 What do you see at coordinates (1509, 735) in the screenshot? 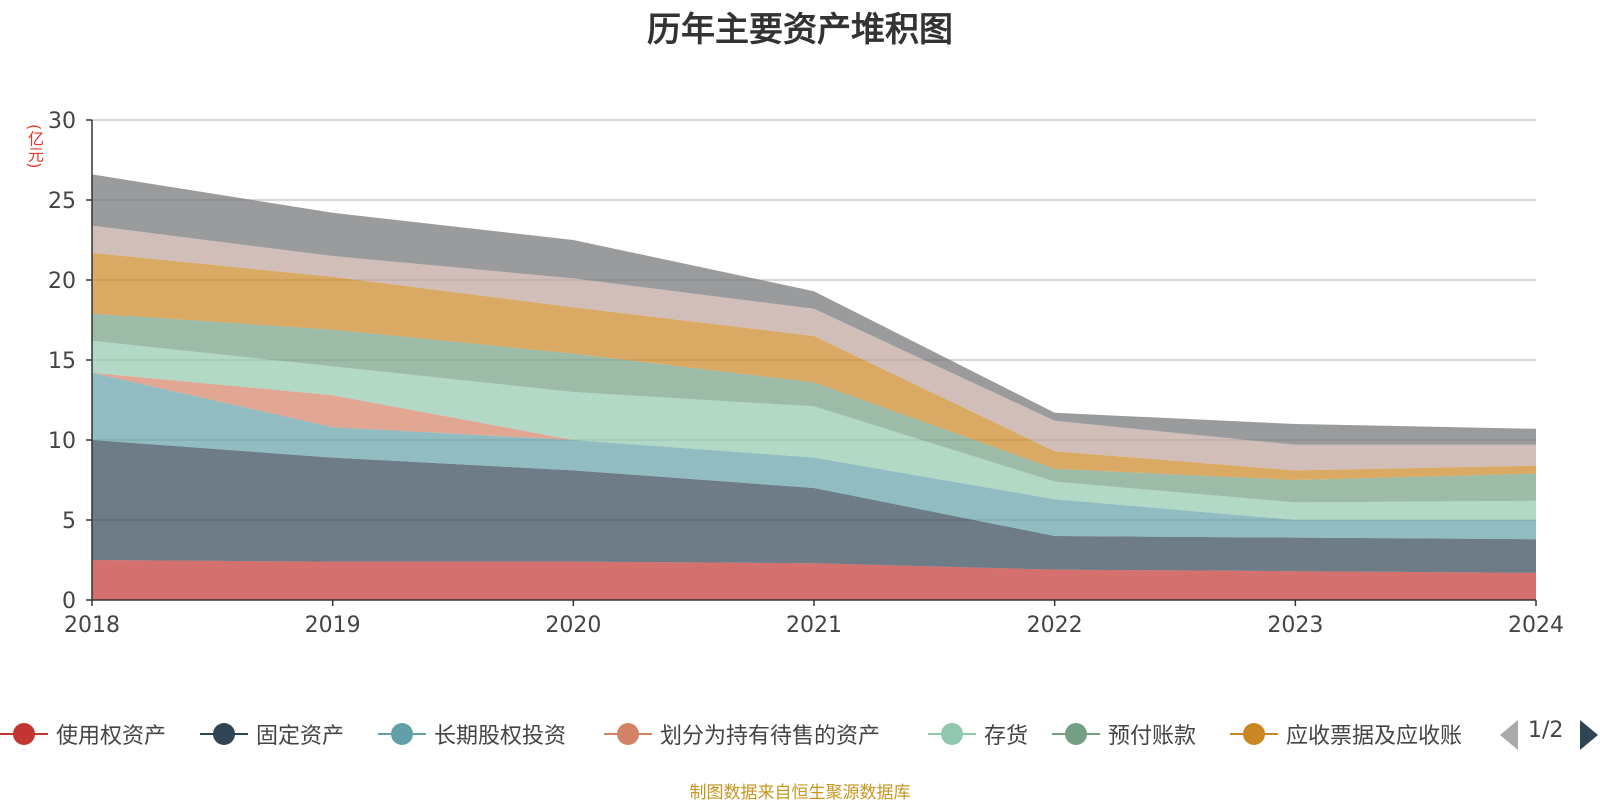
I see `legend-prev-page-button` at bounding box center [1509, 735].